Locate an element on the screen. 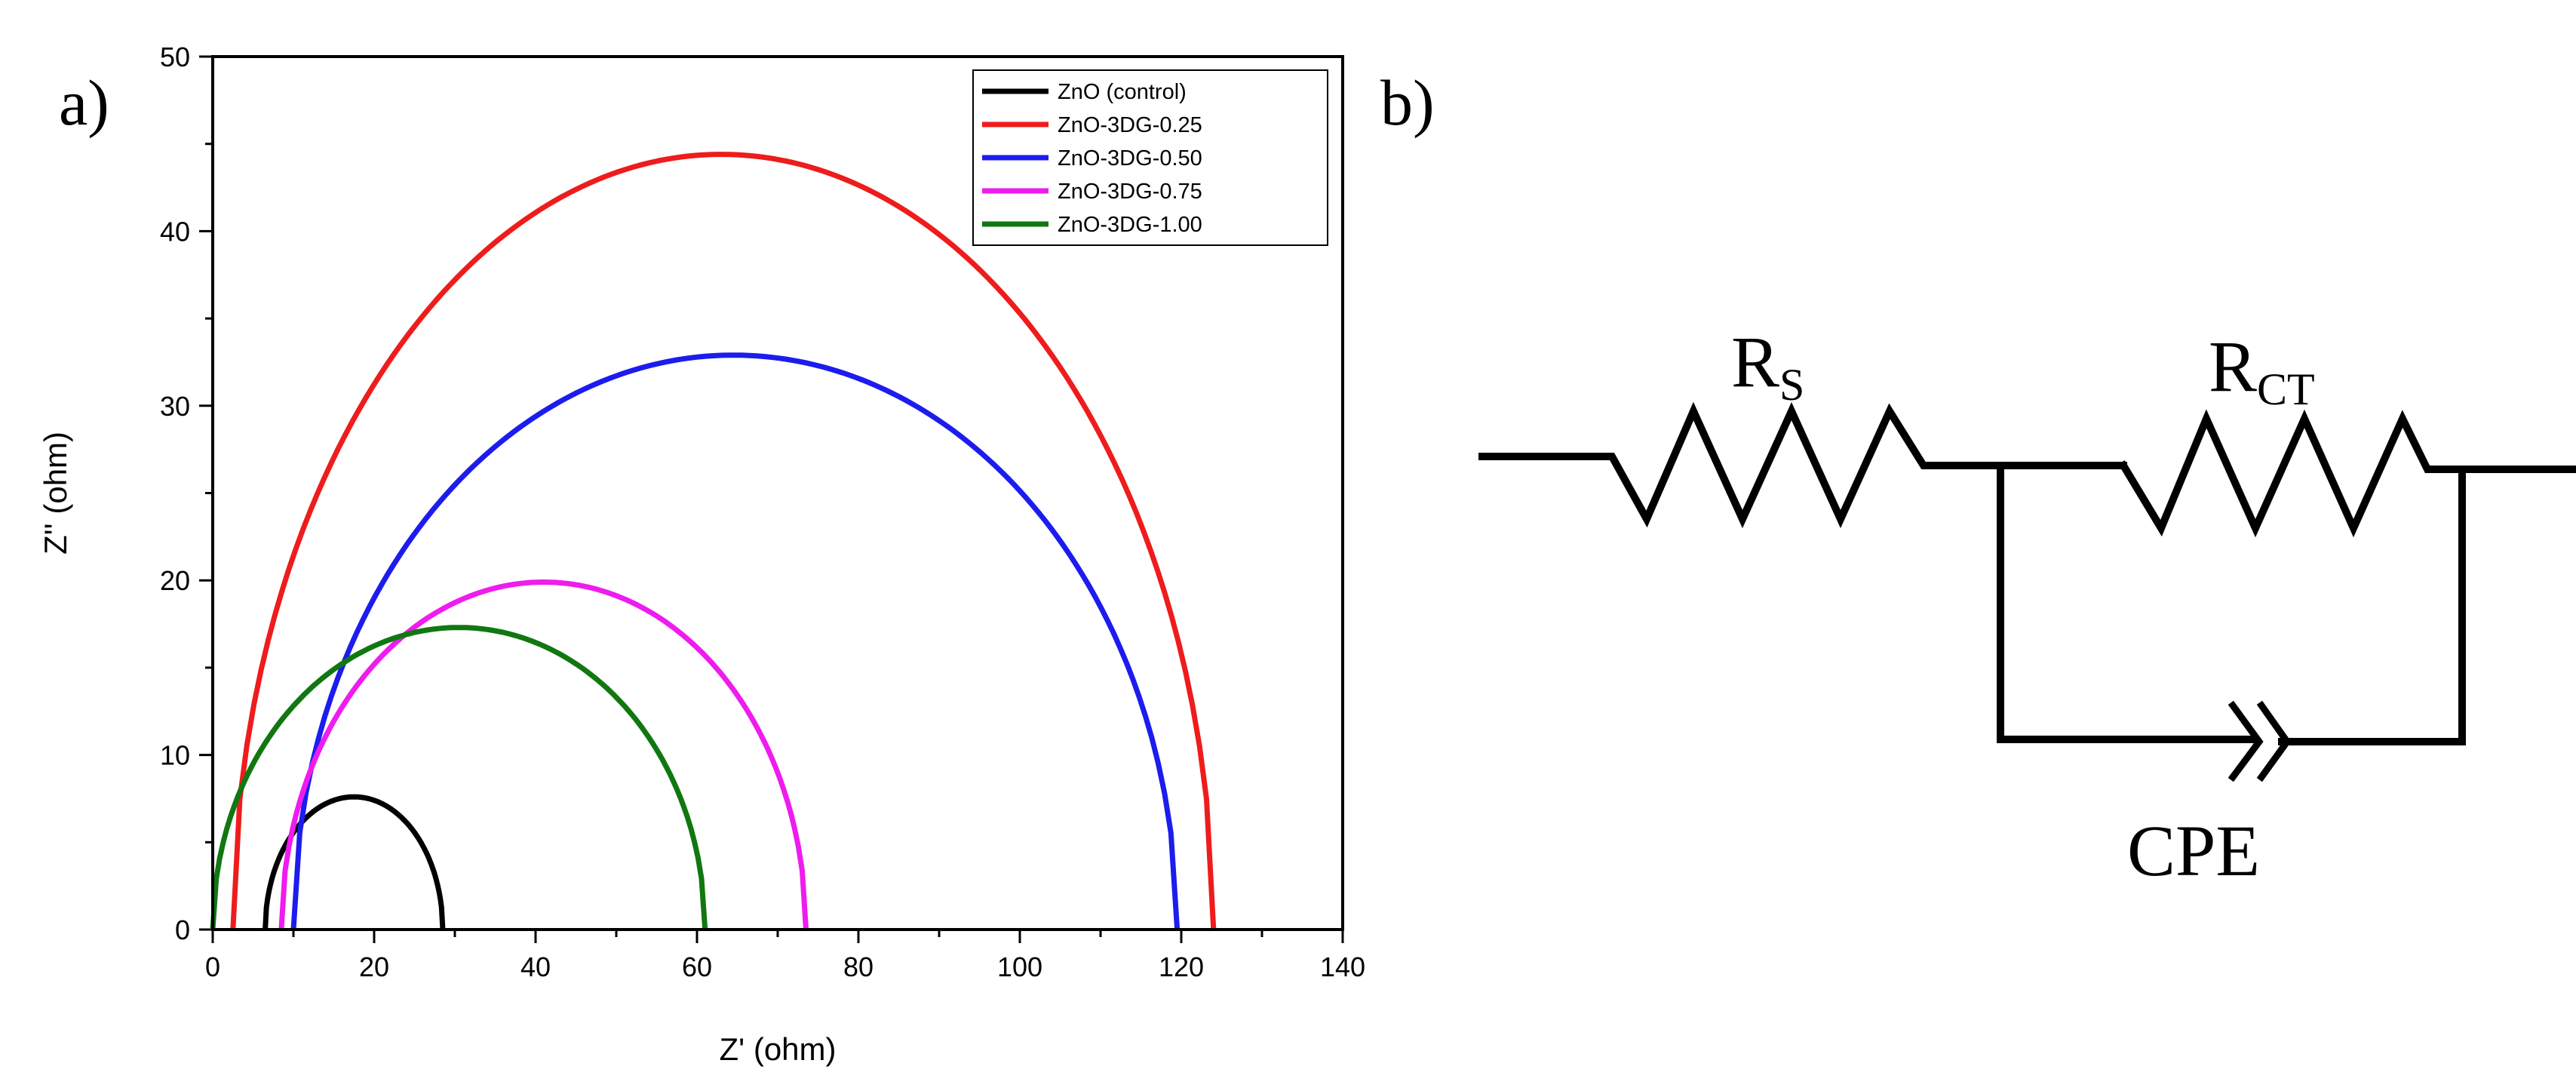 The height and width of the screenshot is (1091, 2576). x-tick-label: 120 is located at coordinates (1181, 966).